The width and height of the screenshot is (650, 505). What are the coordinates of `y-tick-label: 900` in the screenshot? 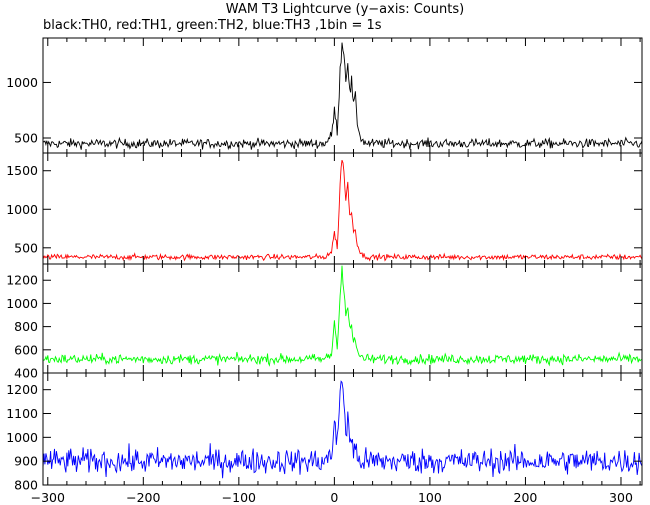 It's located at (26, 461).